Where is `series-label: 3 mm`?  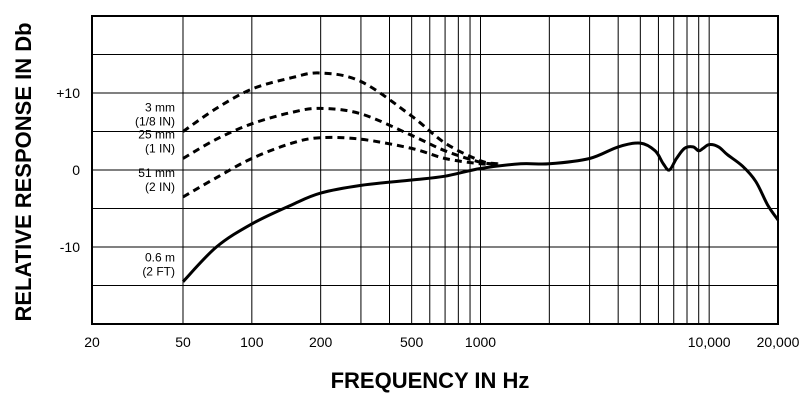
series-label: 3 mm is located at coordinates (160, 108).